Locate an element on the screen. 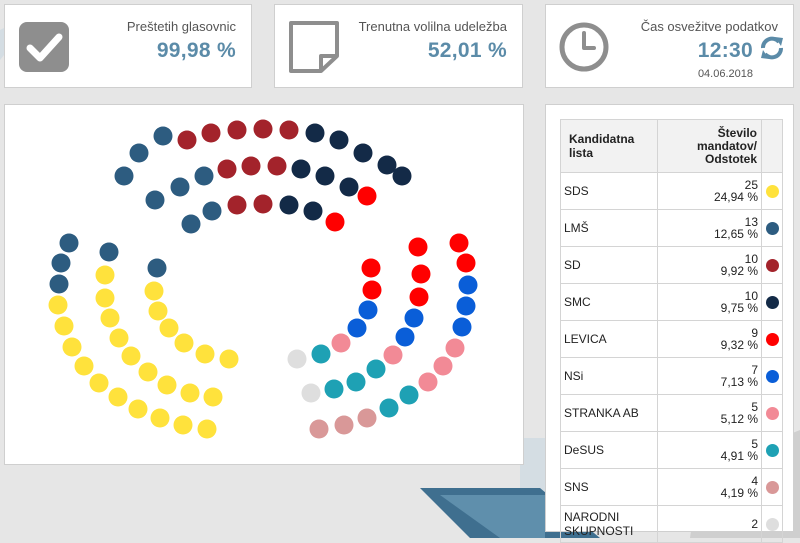 Image resolution: width=800 pixels, height=543 pixels. seat-count: 9 is located at coordinates (754, 333).